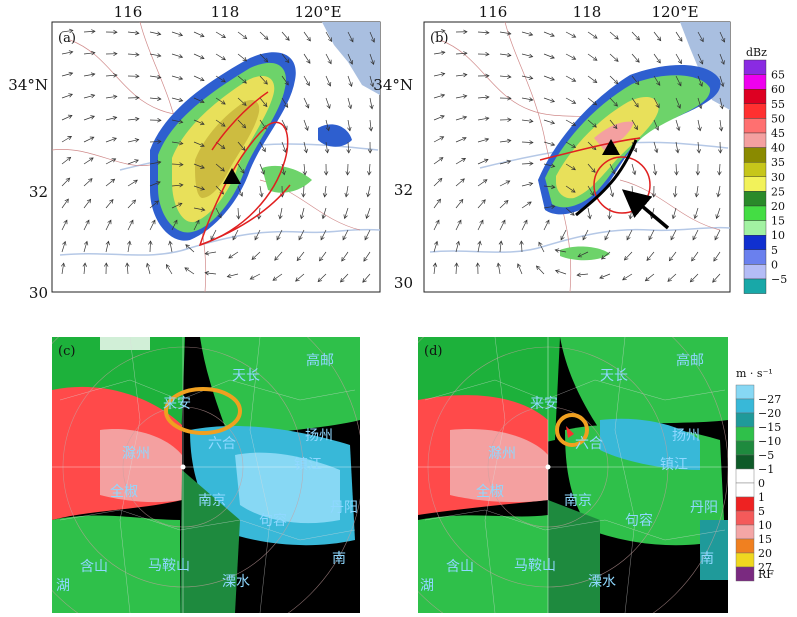 This screenshot has width=797, height=617. What do you see at coordinates (128, 12) in the screenshot?
I see `panel-a-lon-tick-1: 116` at bounding box center [128, 12].